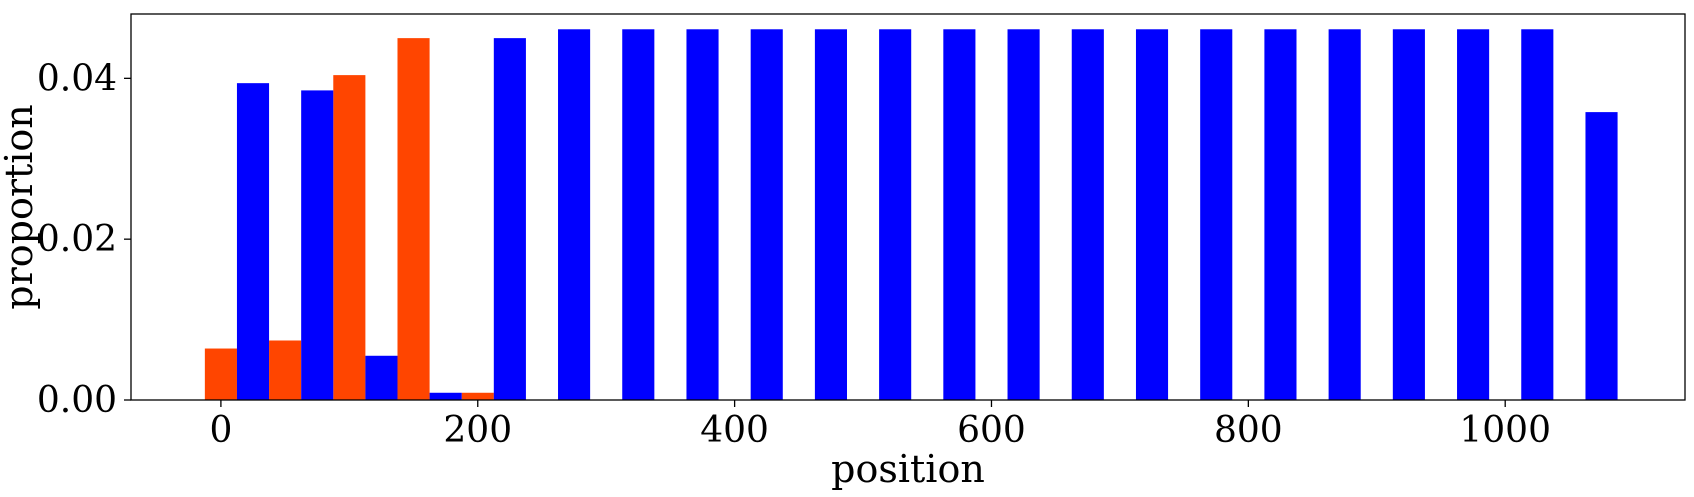 The height and width of the screenshot is (497, 1694). I want to click on x-tick-label: 200, so click(477, 430).